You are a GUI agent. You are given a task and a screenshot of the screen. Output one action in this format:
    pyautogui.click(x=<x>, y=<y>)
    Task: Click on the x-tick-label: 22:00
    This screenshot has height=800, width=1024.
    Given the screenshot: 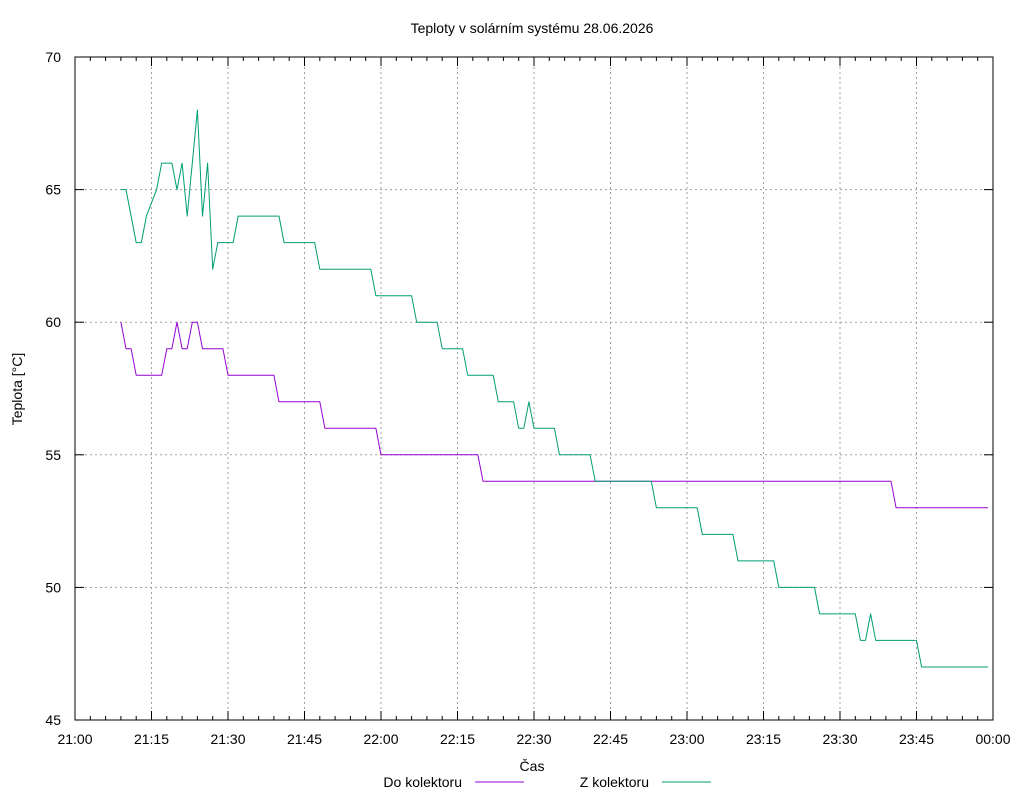 What is the action you would take?
    pyautogui.click(x=380, y=739)
    